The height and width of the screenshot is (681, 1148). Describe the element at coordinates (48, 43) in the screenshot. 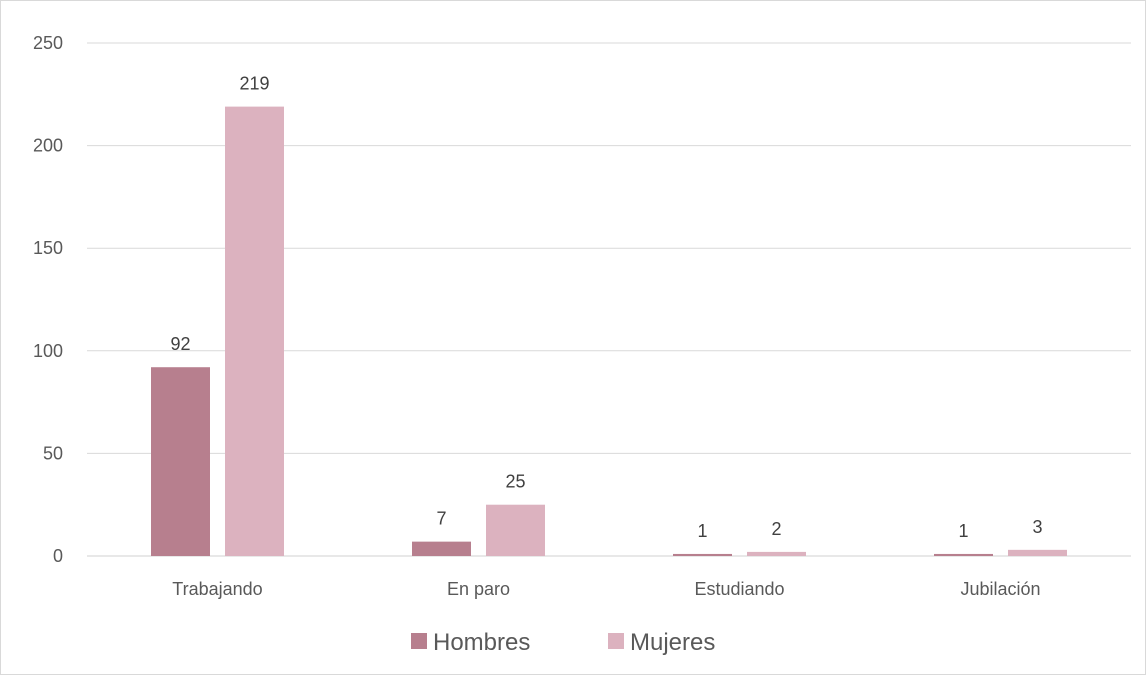

I see `y-tick-label: 250` at that location.